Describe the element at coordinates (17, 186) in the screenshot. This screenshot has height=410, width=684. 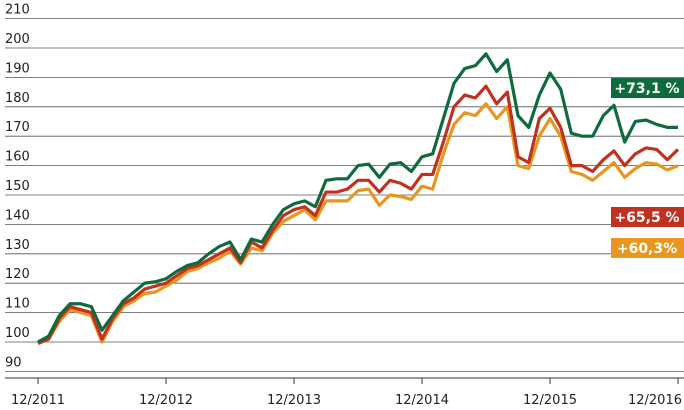
I see `y-tick-label: 150` at that location.